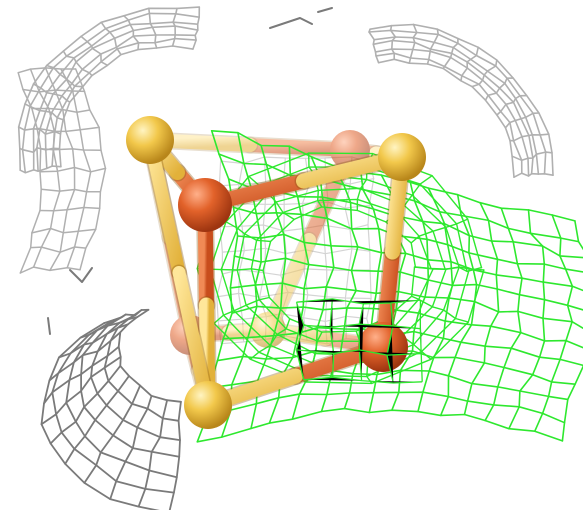 The height and width of the screenshot is (510, 583). Describe the element at coordinates (205, 205) in the screenshot. I see `iron-atom-front` at that location.